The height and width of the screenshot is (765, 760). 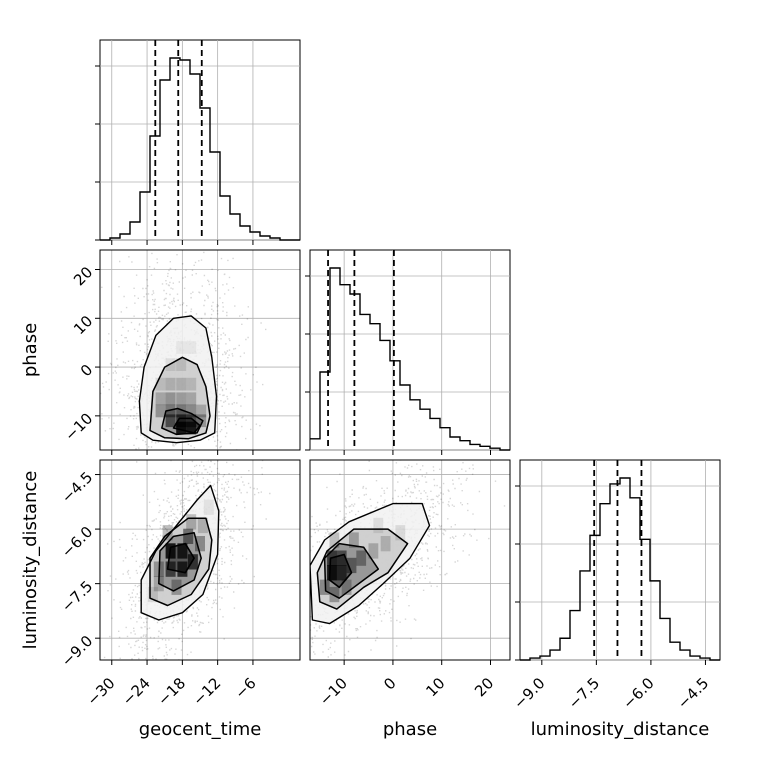 What do you see at coordinates (77, 651) in the screenshot?
I see `y-tick-label-luminosity_distance: −9.0` at bounding box center [77, 651].